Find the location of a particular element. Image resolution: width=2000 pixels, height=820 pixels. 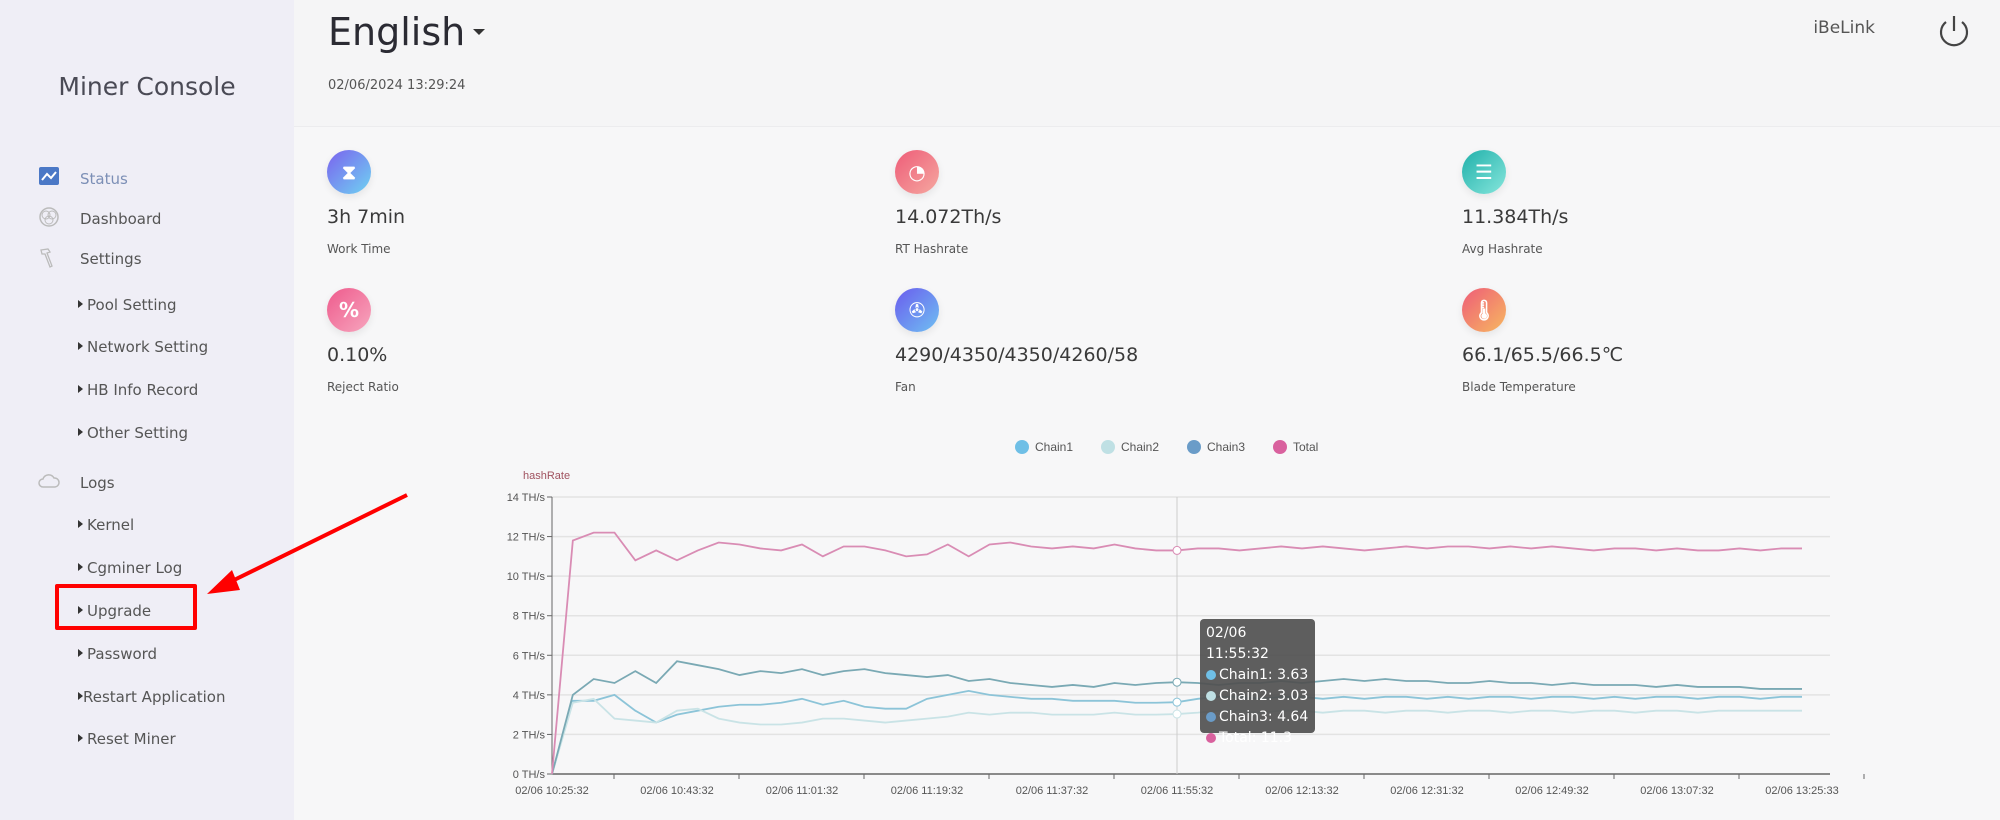

fan-icon: ✇ is located at coordinates (917, 310).